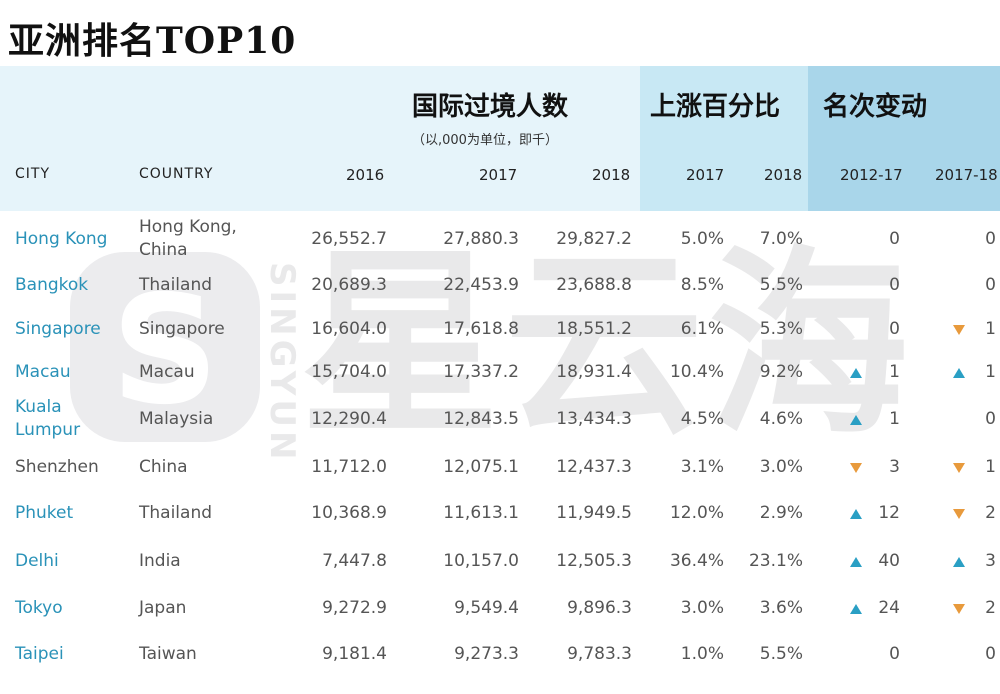 This screenshot has width=1000, height=694. Describe the element at coordinates (354, 561) in the screenshot. I see `cell-2016: 7,447.8` at that location.